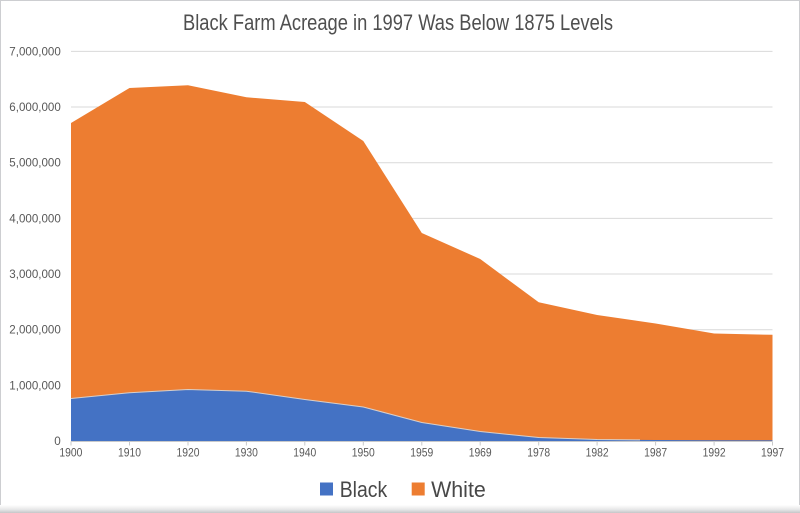  I want to click on svg-text: 1997, so click(772, 453).